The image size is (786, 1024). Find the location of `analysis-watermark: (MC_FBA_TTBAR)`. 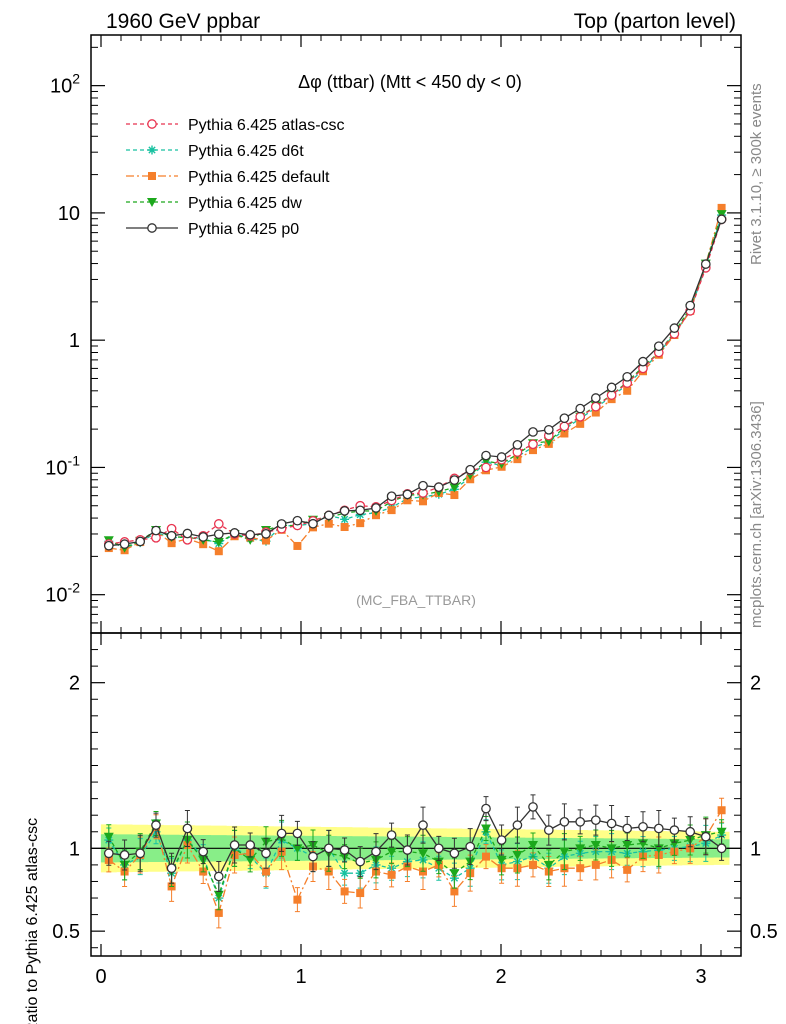

analysis-watermark: (MC_FBA_TTBAR) is located at coordinates (416, 600).